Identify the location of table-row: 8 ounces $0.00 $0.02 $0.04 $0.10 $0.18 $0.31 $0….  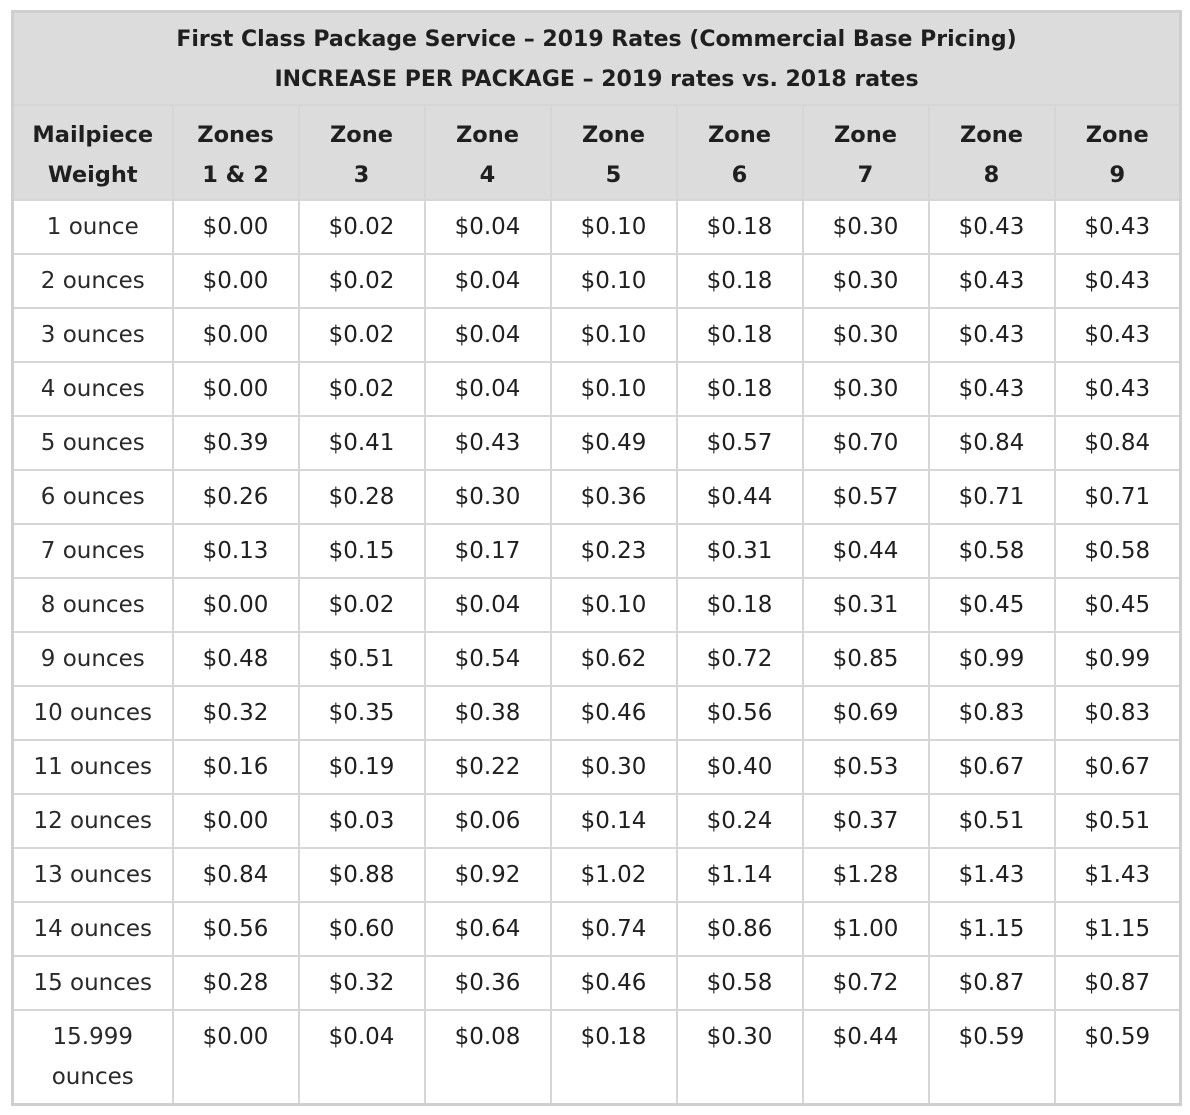
(596, 604).